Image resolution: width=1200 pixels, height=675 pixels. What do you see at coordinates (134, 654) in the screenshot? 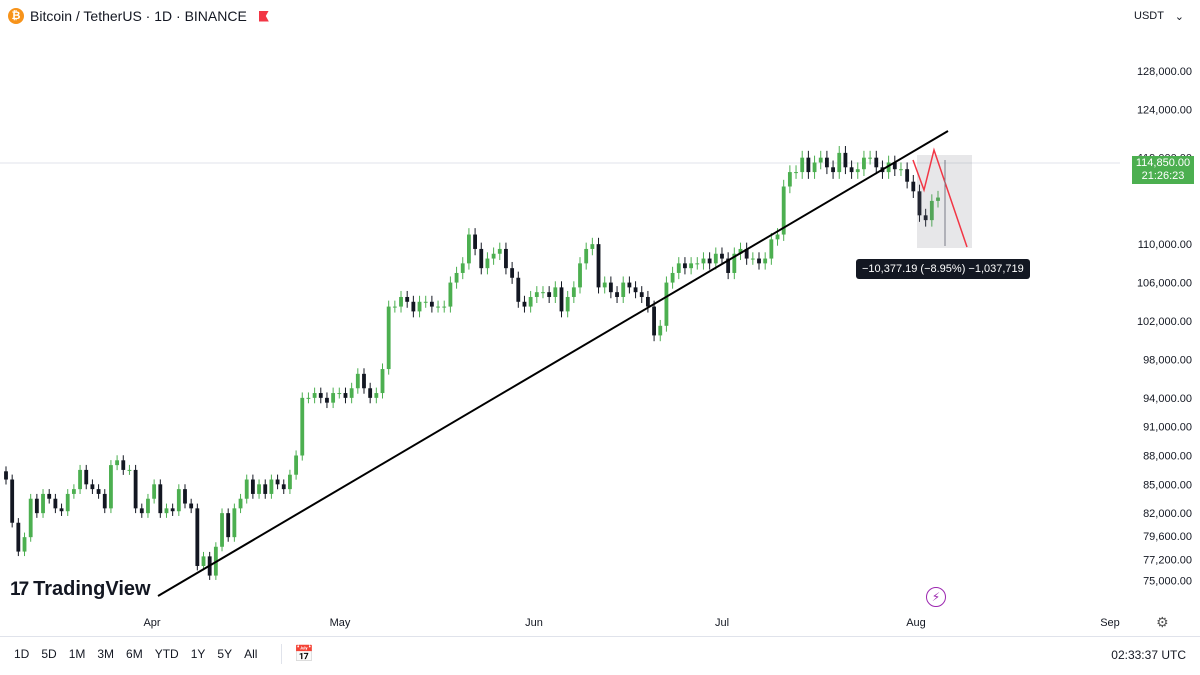
I see `range-6m: 6M` at bounding box center [134, 654].